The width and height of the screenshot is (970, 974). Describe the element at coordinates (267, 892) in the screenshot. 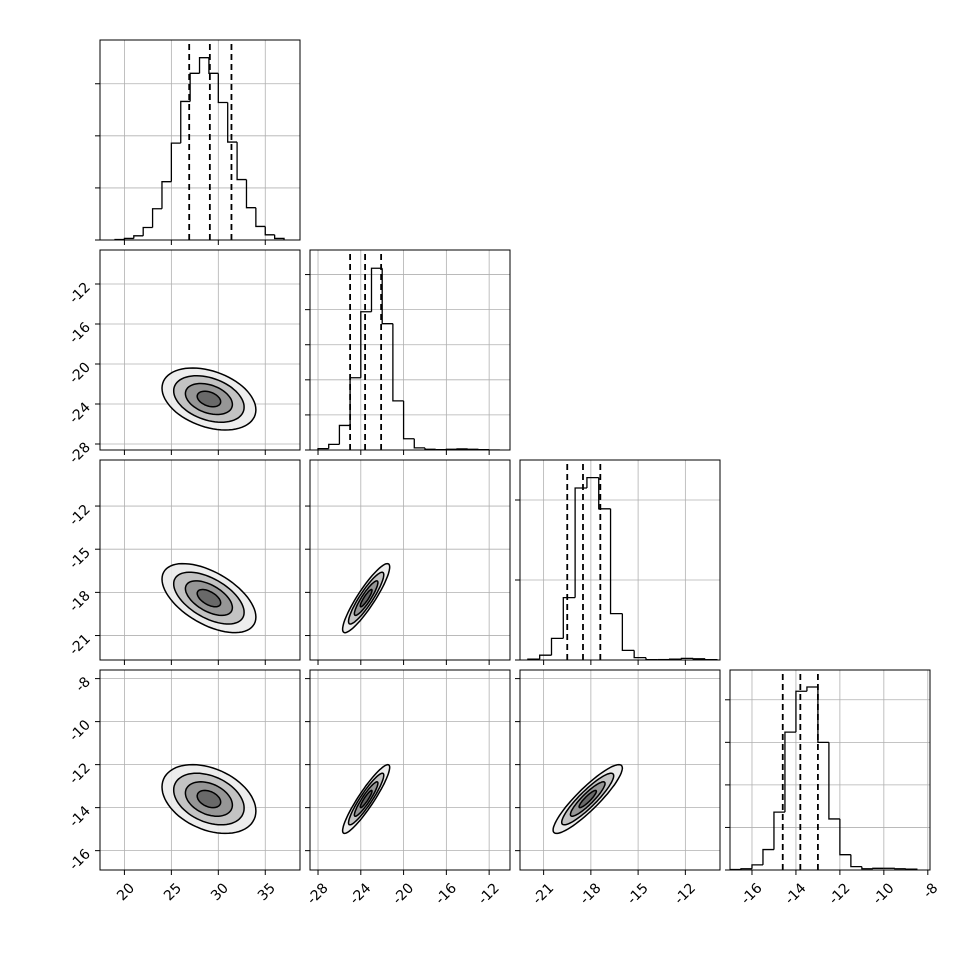

I see `x-tick-label: 35` at that location.